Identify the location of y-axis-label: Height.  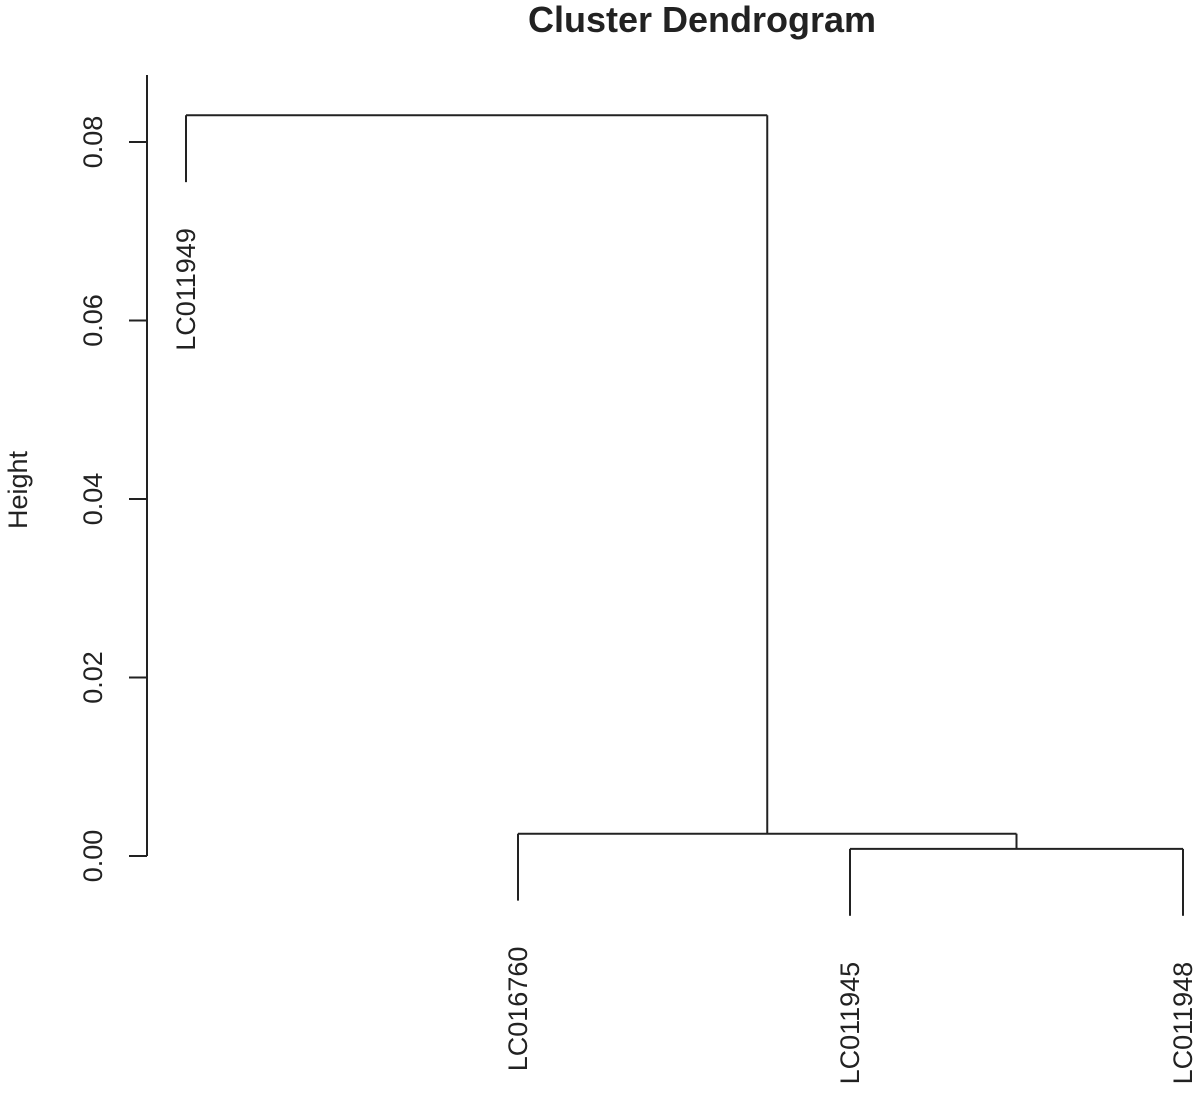
(18, 489).